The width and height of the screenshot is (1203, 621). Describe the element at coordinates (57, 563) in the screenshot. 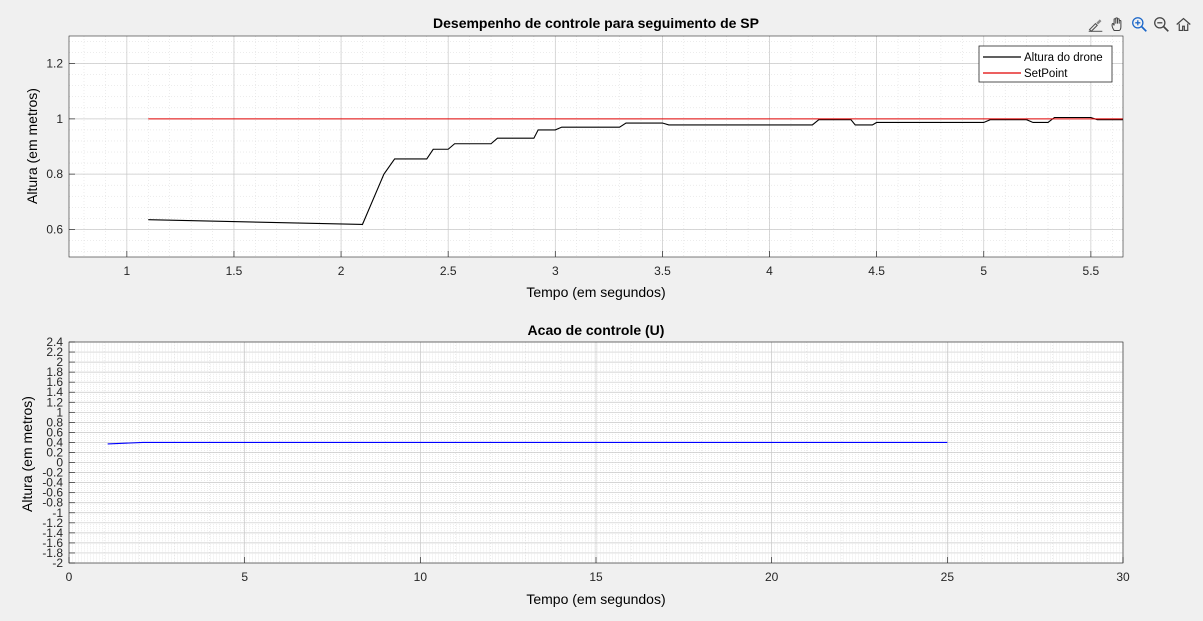

I see `y-tick-label: -2` at that location.